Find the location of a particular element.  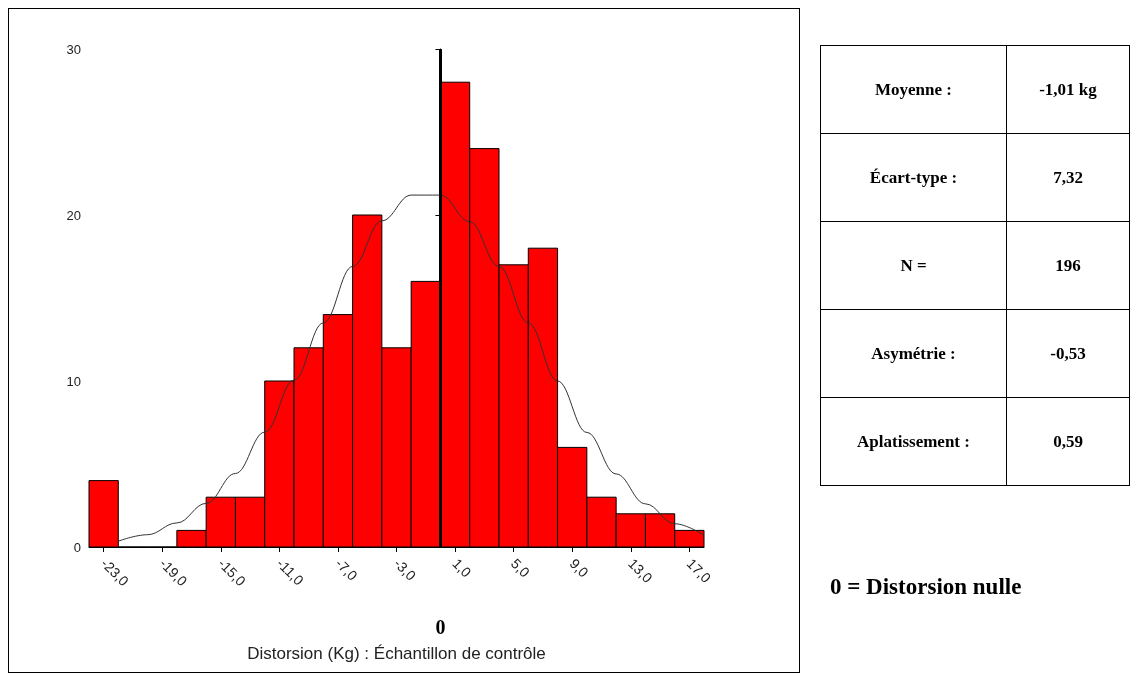

x-tick-label: -3,0 is located at coordinates (405, 569).